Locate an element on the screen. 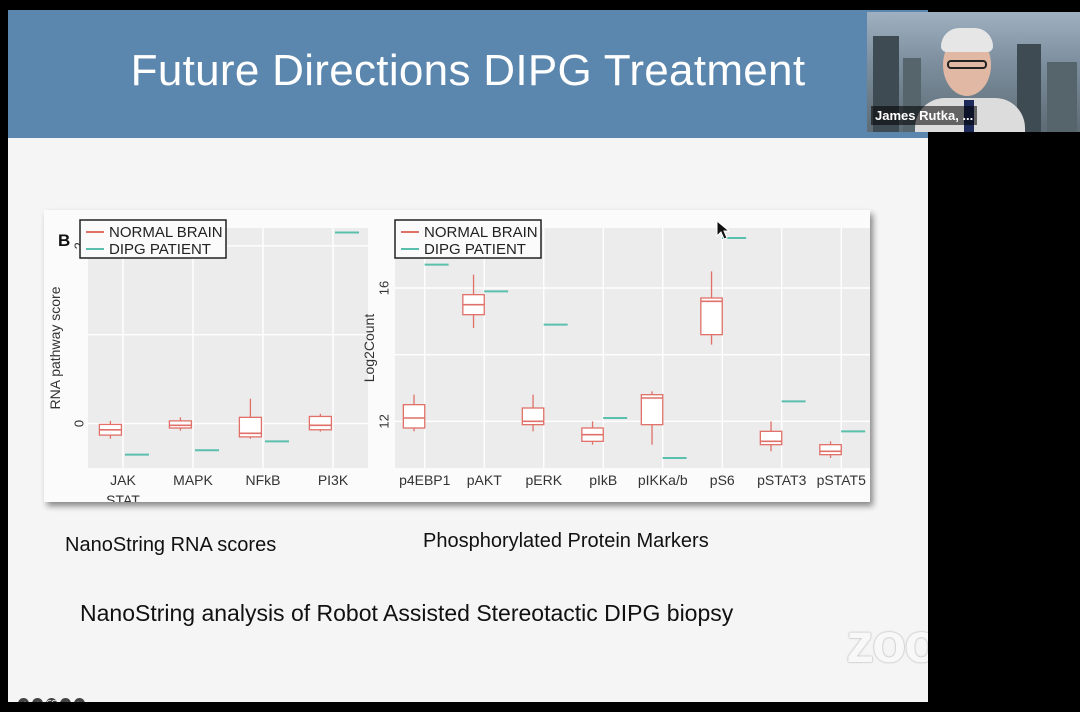 The height and width of the screenshot is (712, 1080). participant-glasses is located at coordinates (967, 64).